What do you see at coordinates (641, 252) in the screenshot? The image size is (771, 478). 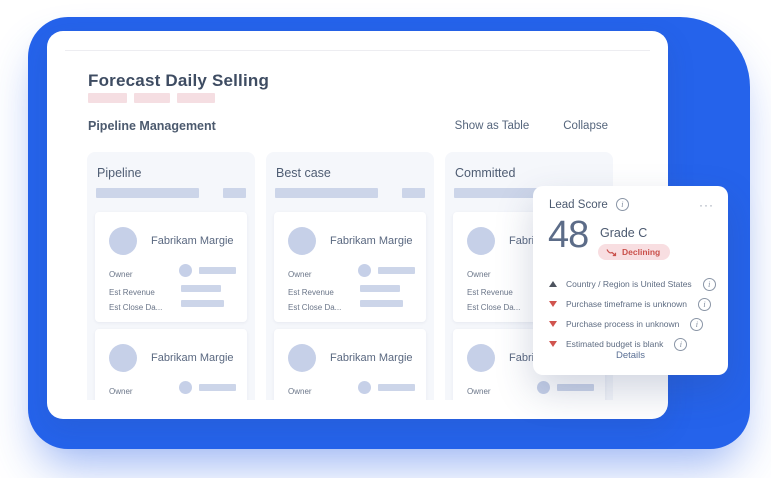 I see `trend-label: Declining` at bounding box center [641, 252].